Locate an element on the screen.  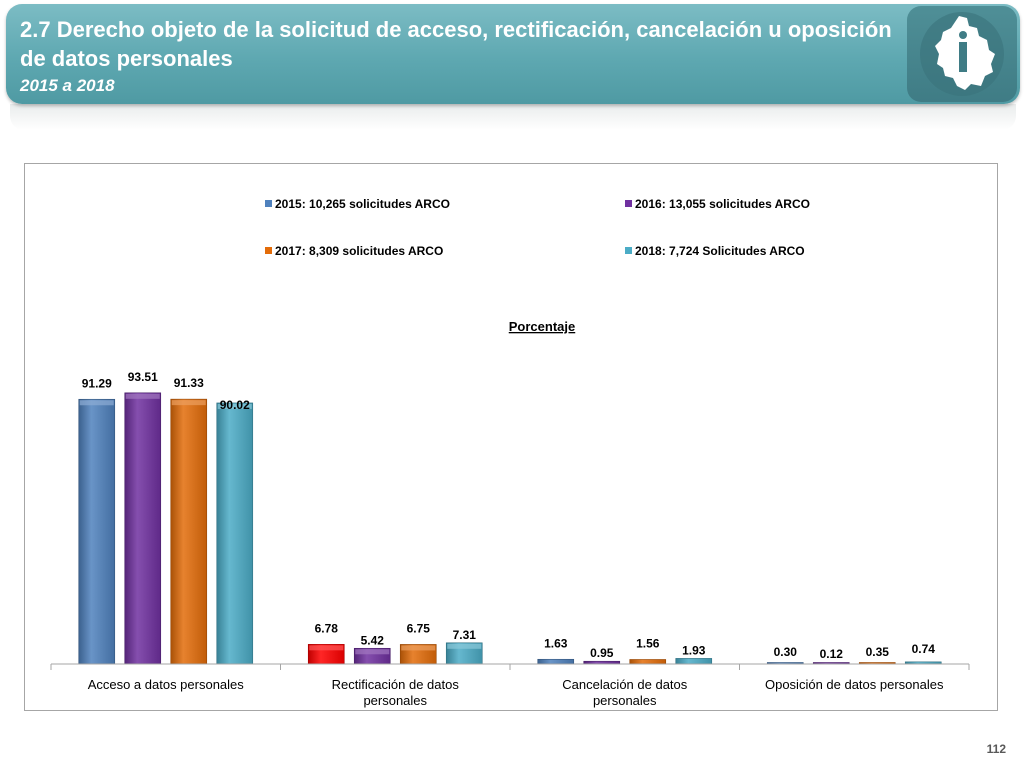
value-label: 0.30 is located at coordinates (786, 652).